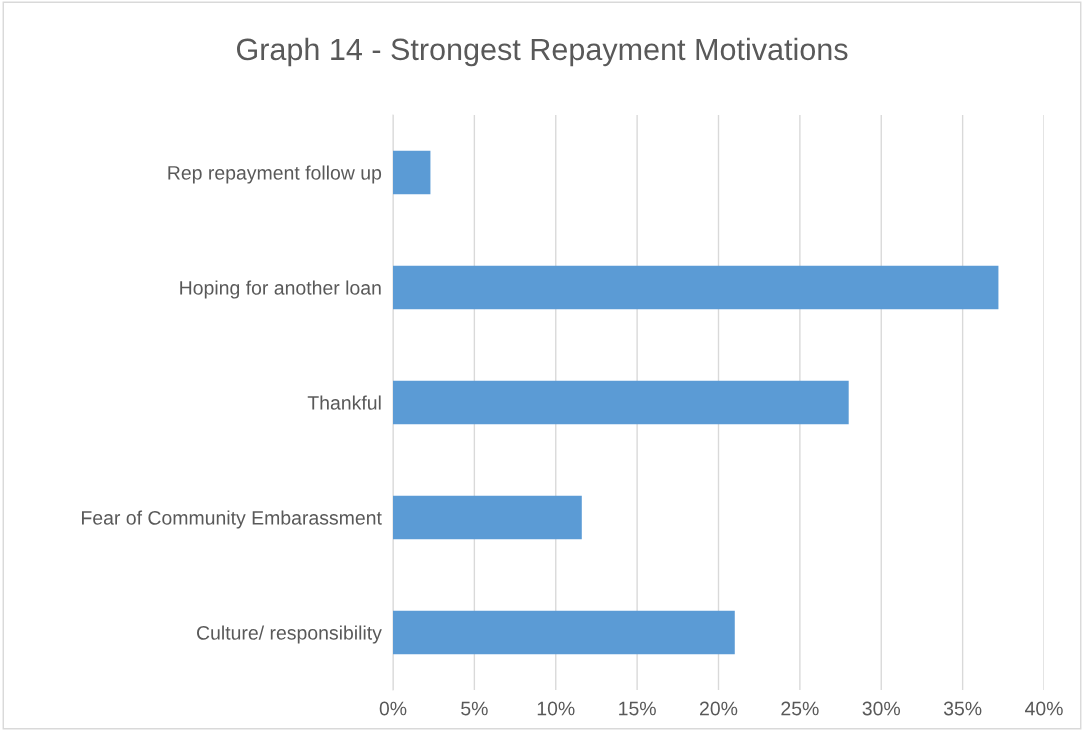 The width and height of the screenshot is (1084, 731). What do you see at coordinates (280, 289) in the screenshot?
I see `y-tick-label: Hoping for another loan` at bounding box center [280, 289].